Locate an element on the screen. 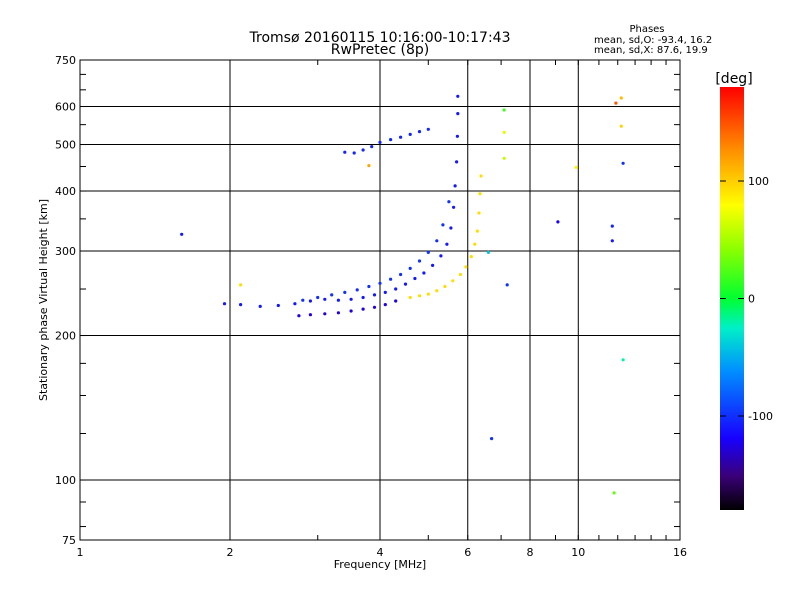 Image resolution: width=800 pixels, height=600 pixels. x-tick-label: 4 is located at coordinates (380, 552).